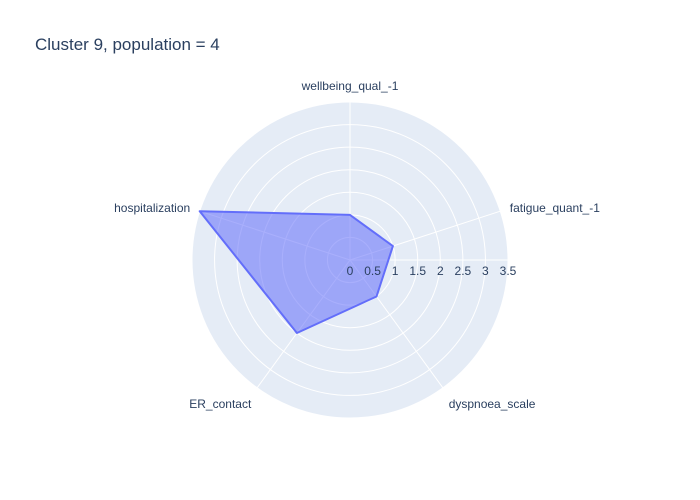 The image size is (700, 500). Describe the element at coordinates (492, 404) in the screenshot. I see `category-label: dyspnoea_scale` at that location.